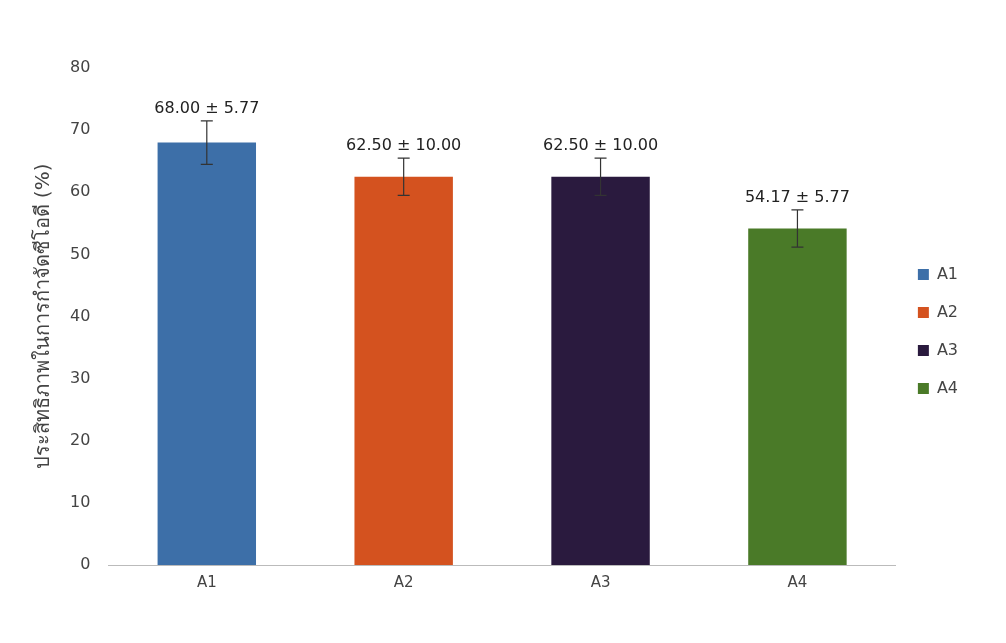 This screenshot has width=1006, height=643. What do you see at coordinates (947, 311) in the screenshot?
I see `legend-label: A2` at bounding box center [947, 311].